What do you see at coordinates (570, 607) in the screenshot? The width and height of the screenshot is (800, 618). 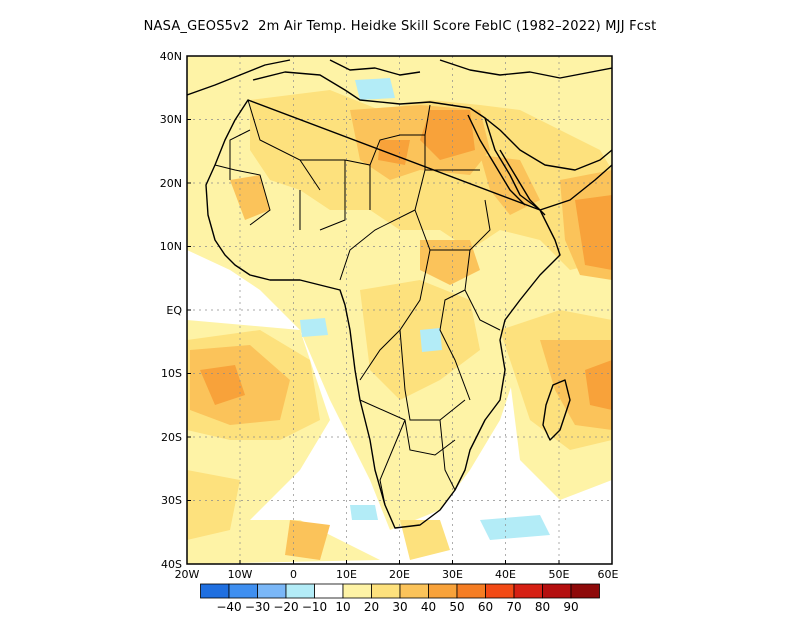 I see `colorbar-label: 90` at bounding box center [570, 607].